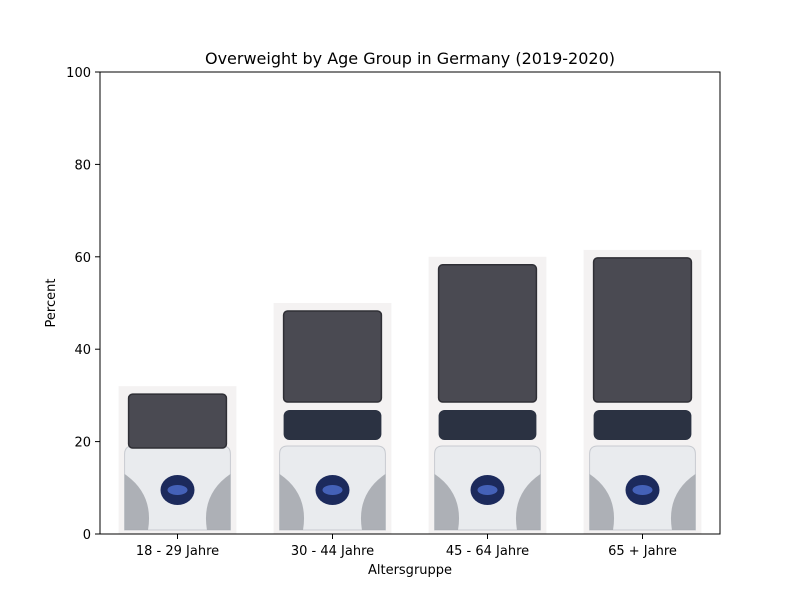 This screenshot has width=800, height=604. What do you see at coordinates (332, 551) in the screenshot?
I see `x-tick-label: 30 - 44 Jahre` at bounding box center [332, 551].